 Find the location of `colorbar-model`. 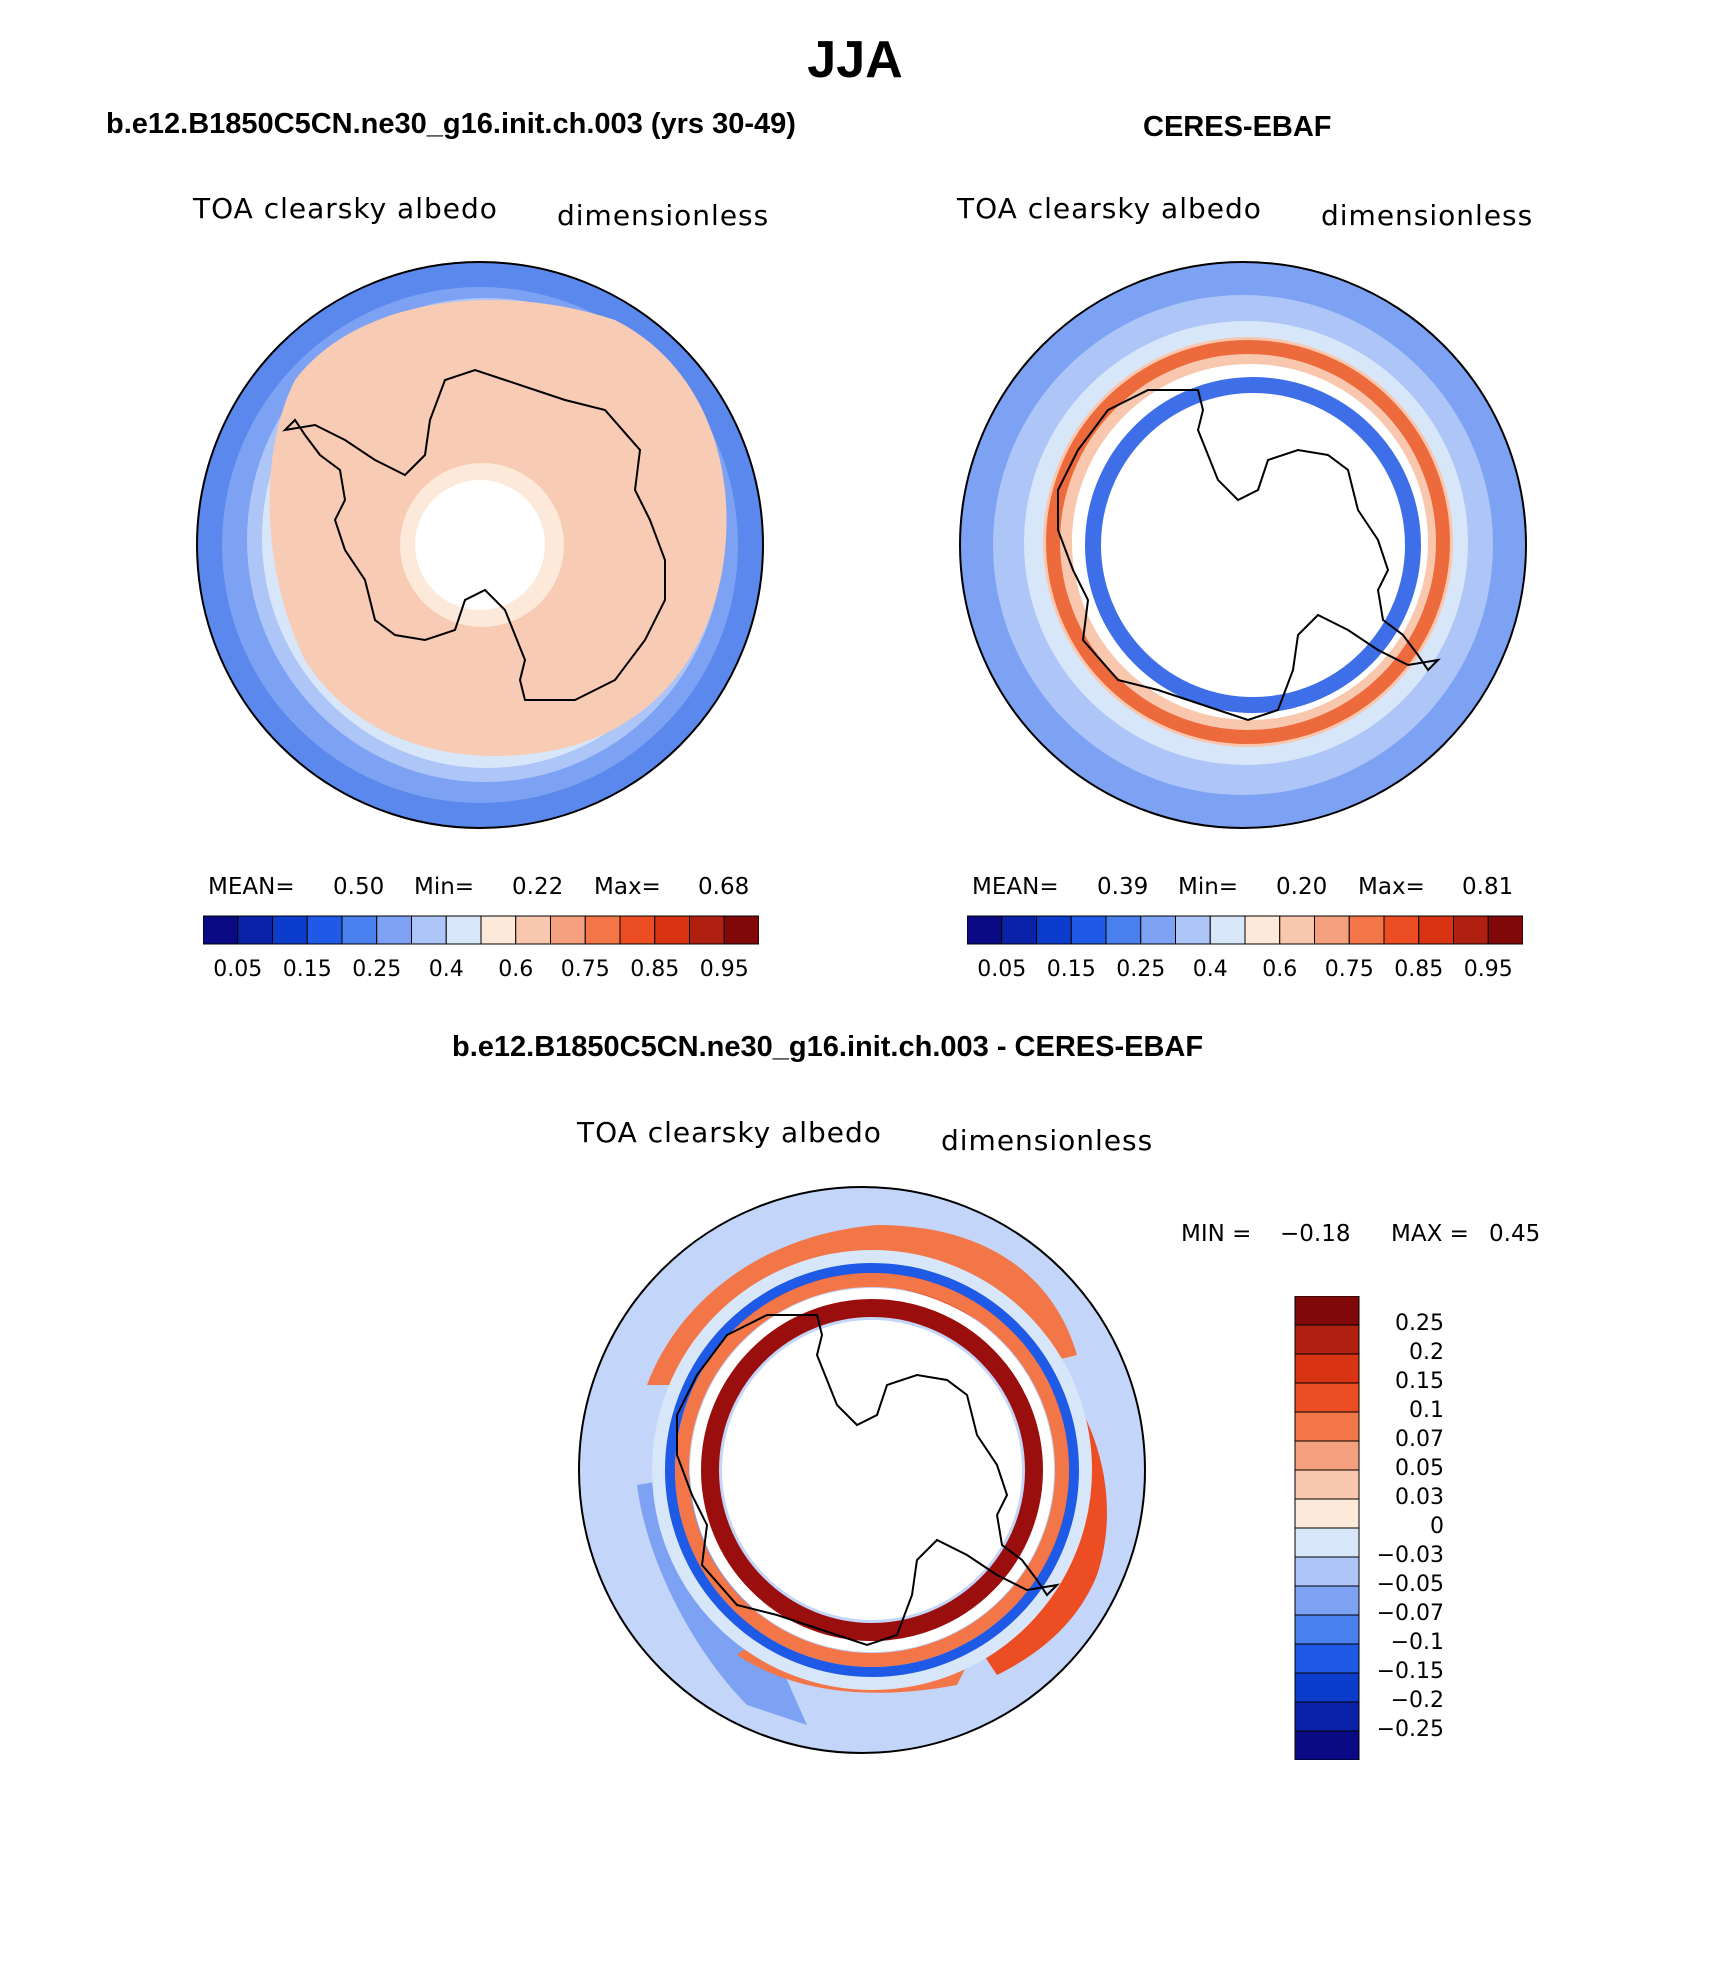

colorbar-model is located at coordinates (481, 930).